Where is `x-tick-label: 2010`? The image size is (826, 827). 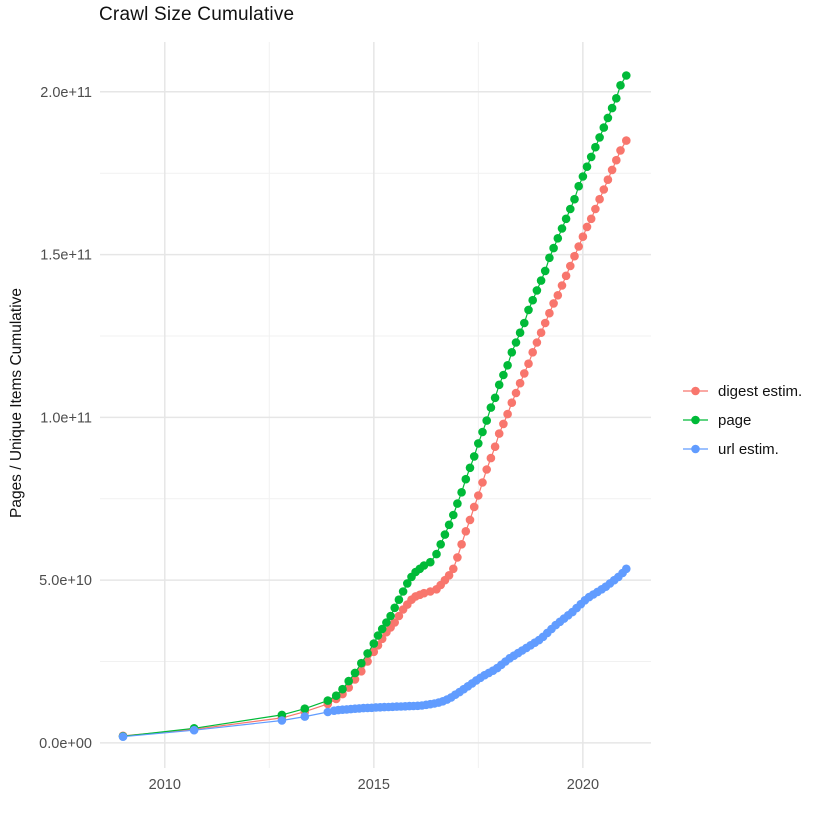 x-tick-label: 2010 is located at coordinates (165, 785).